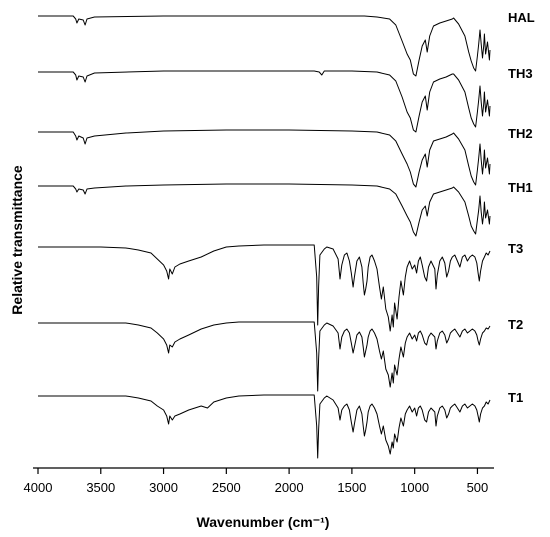 The width and height of the screenshot is (550, 537). What do you see at coordinates (17, 240) in the screenshot?
I see `y-axis-title: Relative transmittance` at bounding box center [17, 240].